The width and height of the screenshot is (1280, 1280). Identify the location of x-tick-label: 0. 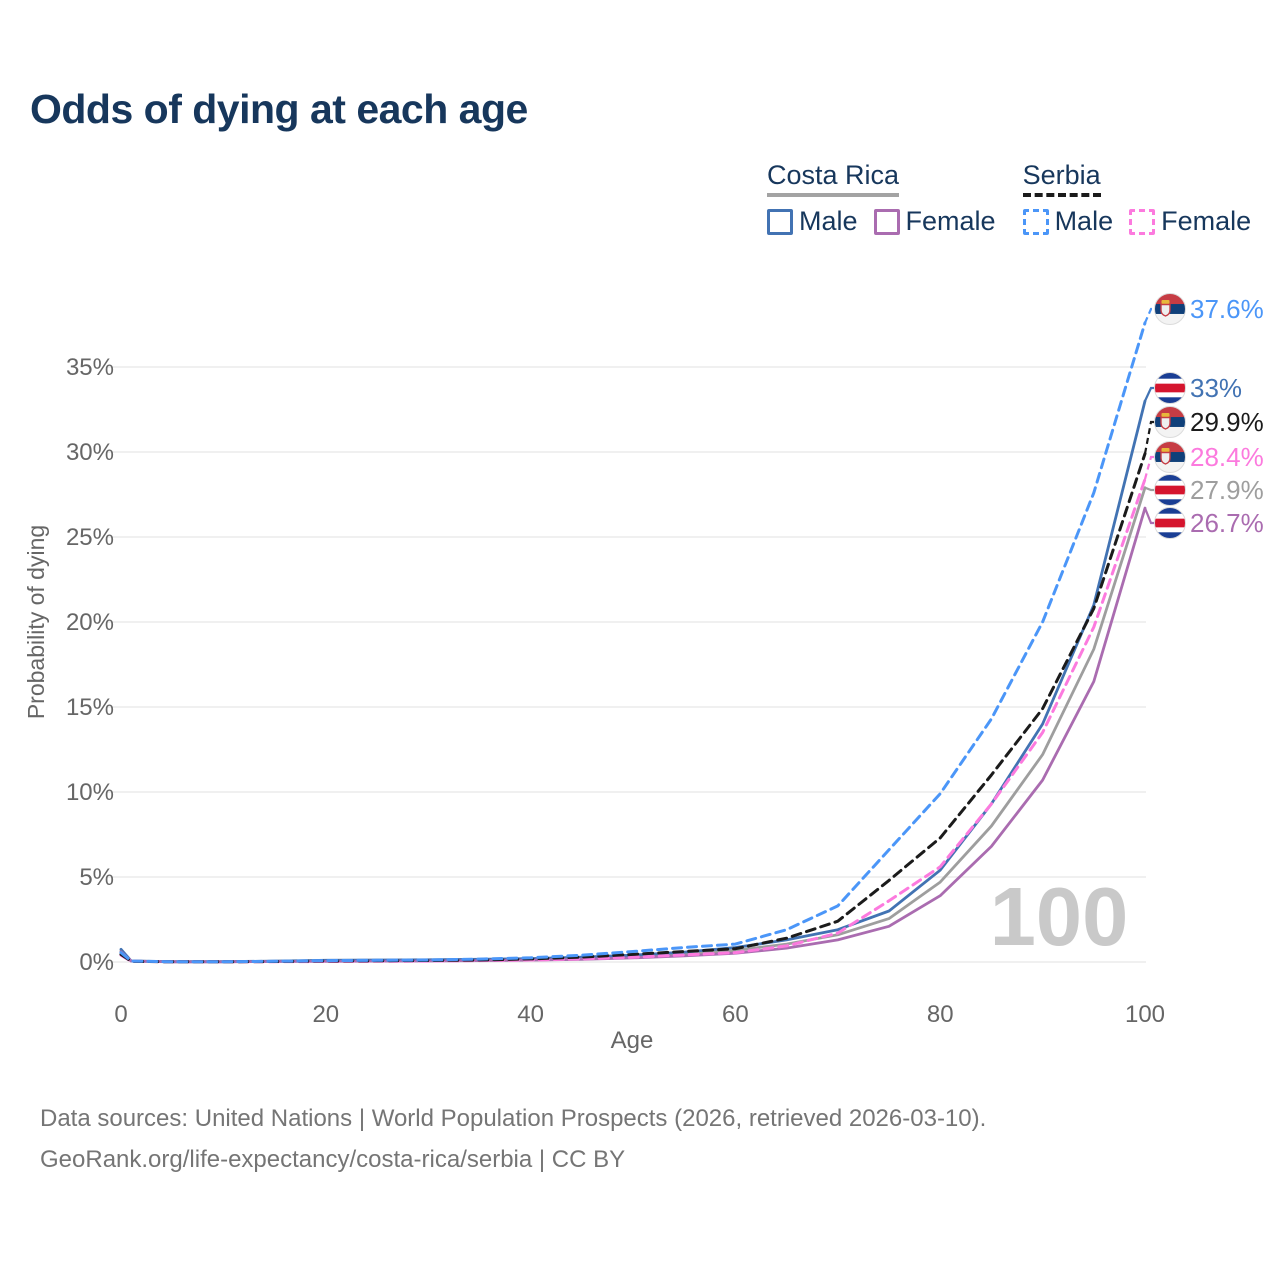
(120, 1014).